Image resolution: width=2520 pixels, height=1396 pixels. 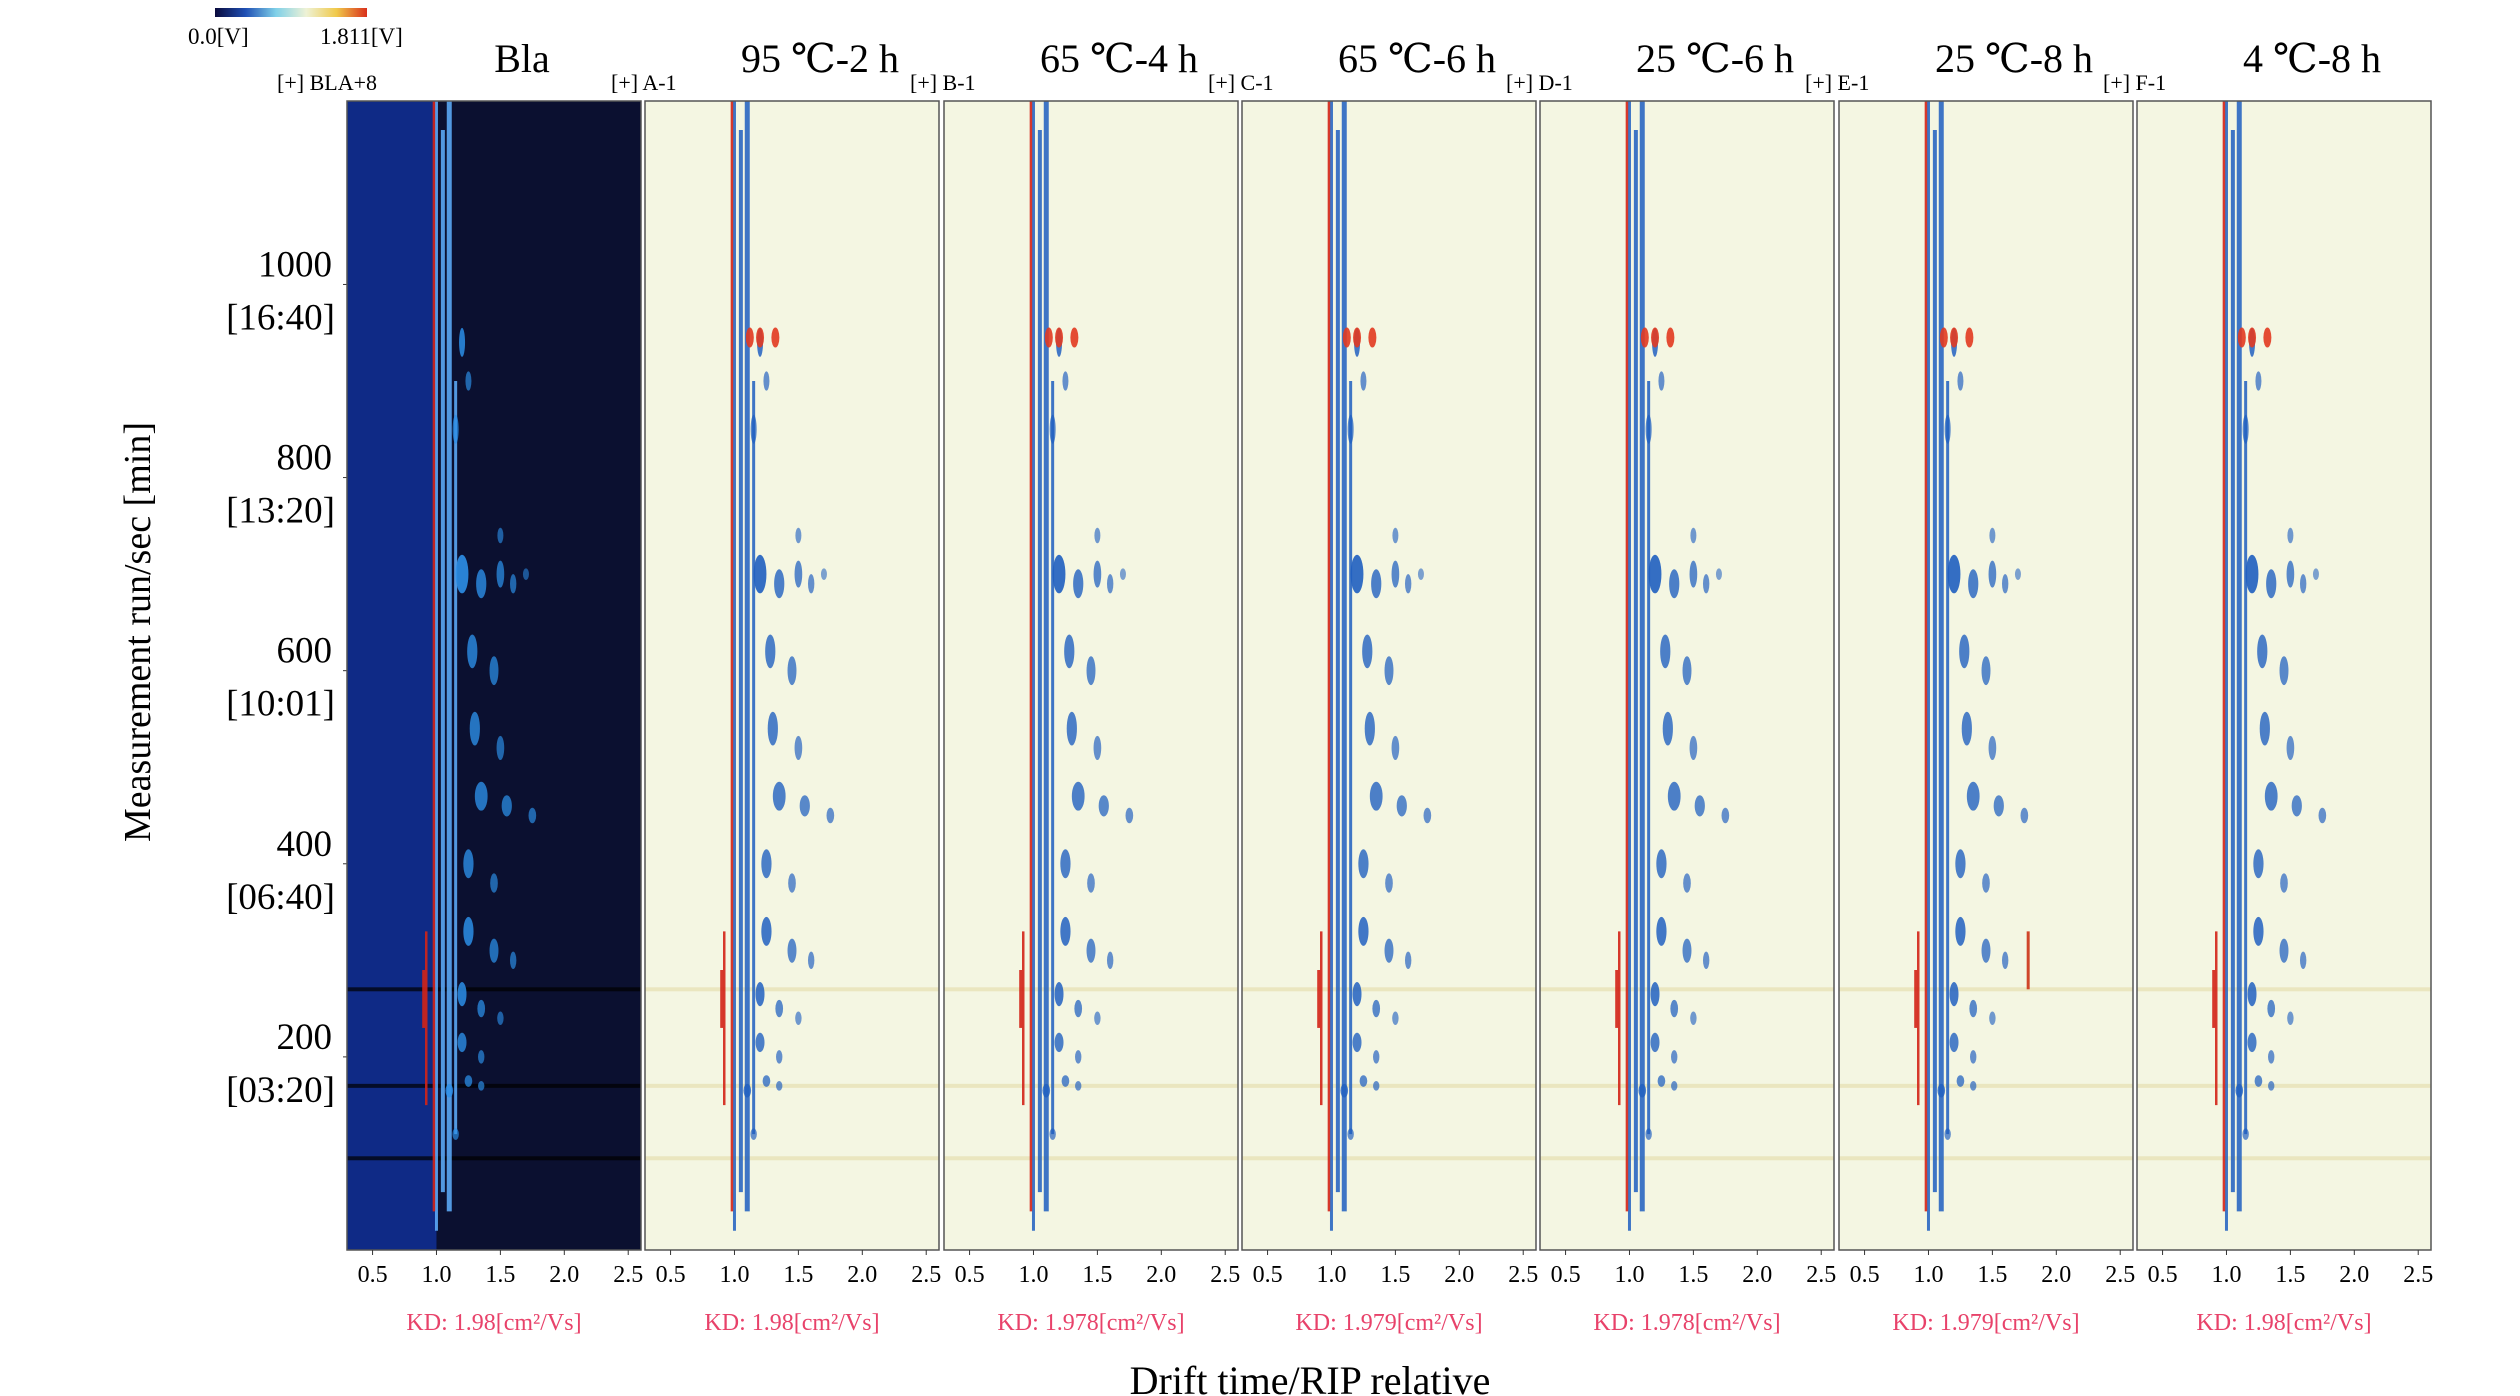 I want to click on y-tick-label: 400, so click(x=305, y=844).